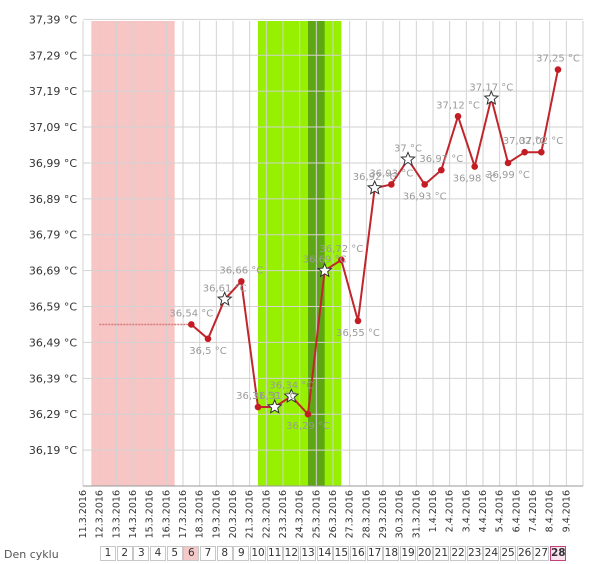  Describe the element at coordinates (341, 553) in the screenshot. I see `cycle-day-cell: 15` at that location.